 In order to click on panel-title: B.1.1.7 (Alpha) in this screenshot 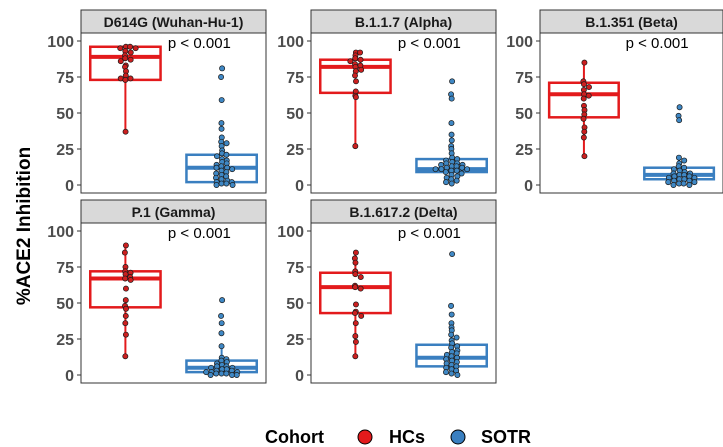, I will do `click(403, 22)`.